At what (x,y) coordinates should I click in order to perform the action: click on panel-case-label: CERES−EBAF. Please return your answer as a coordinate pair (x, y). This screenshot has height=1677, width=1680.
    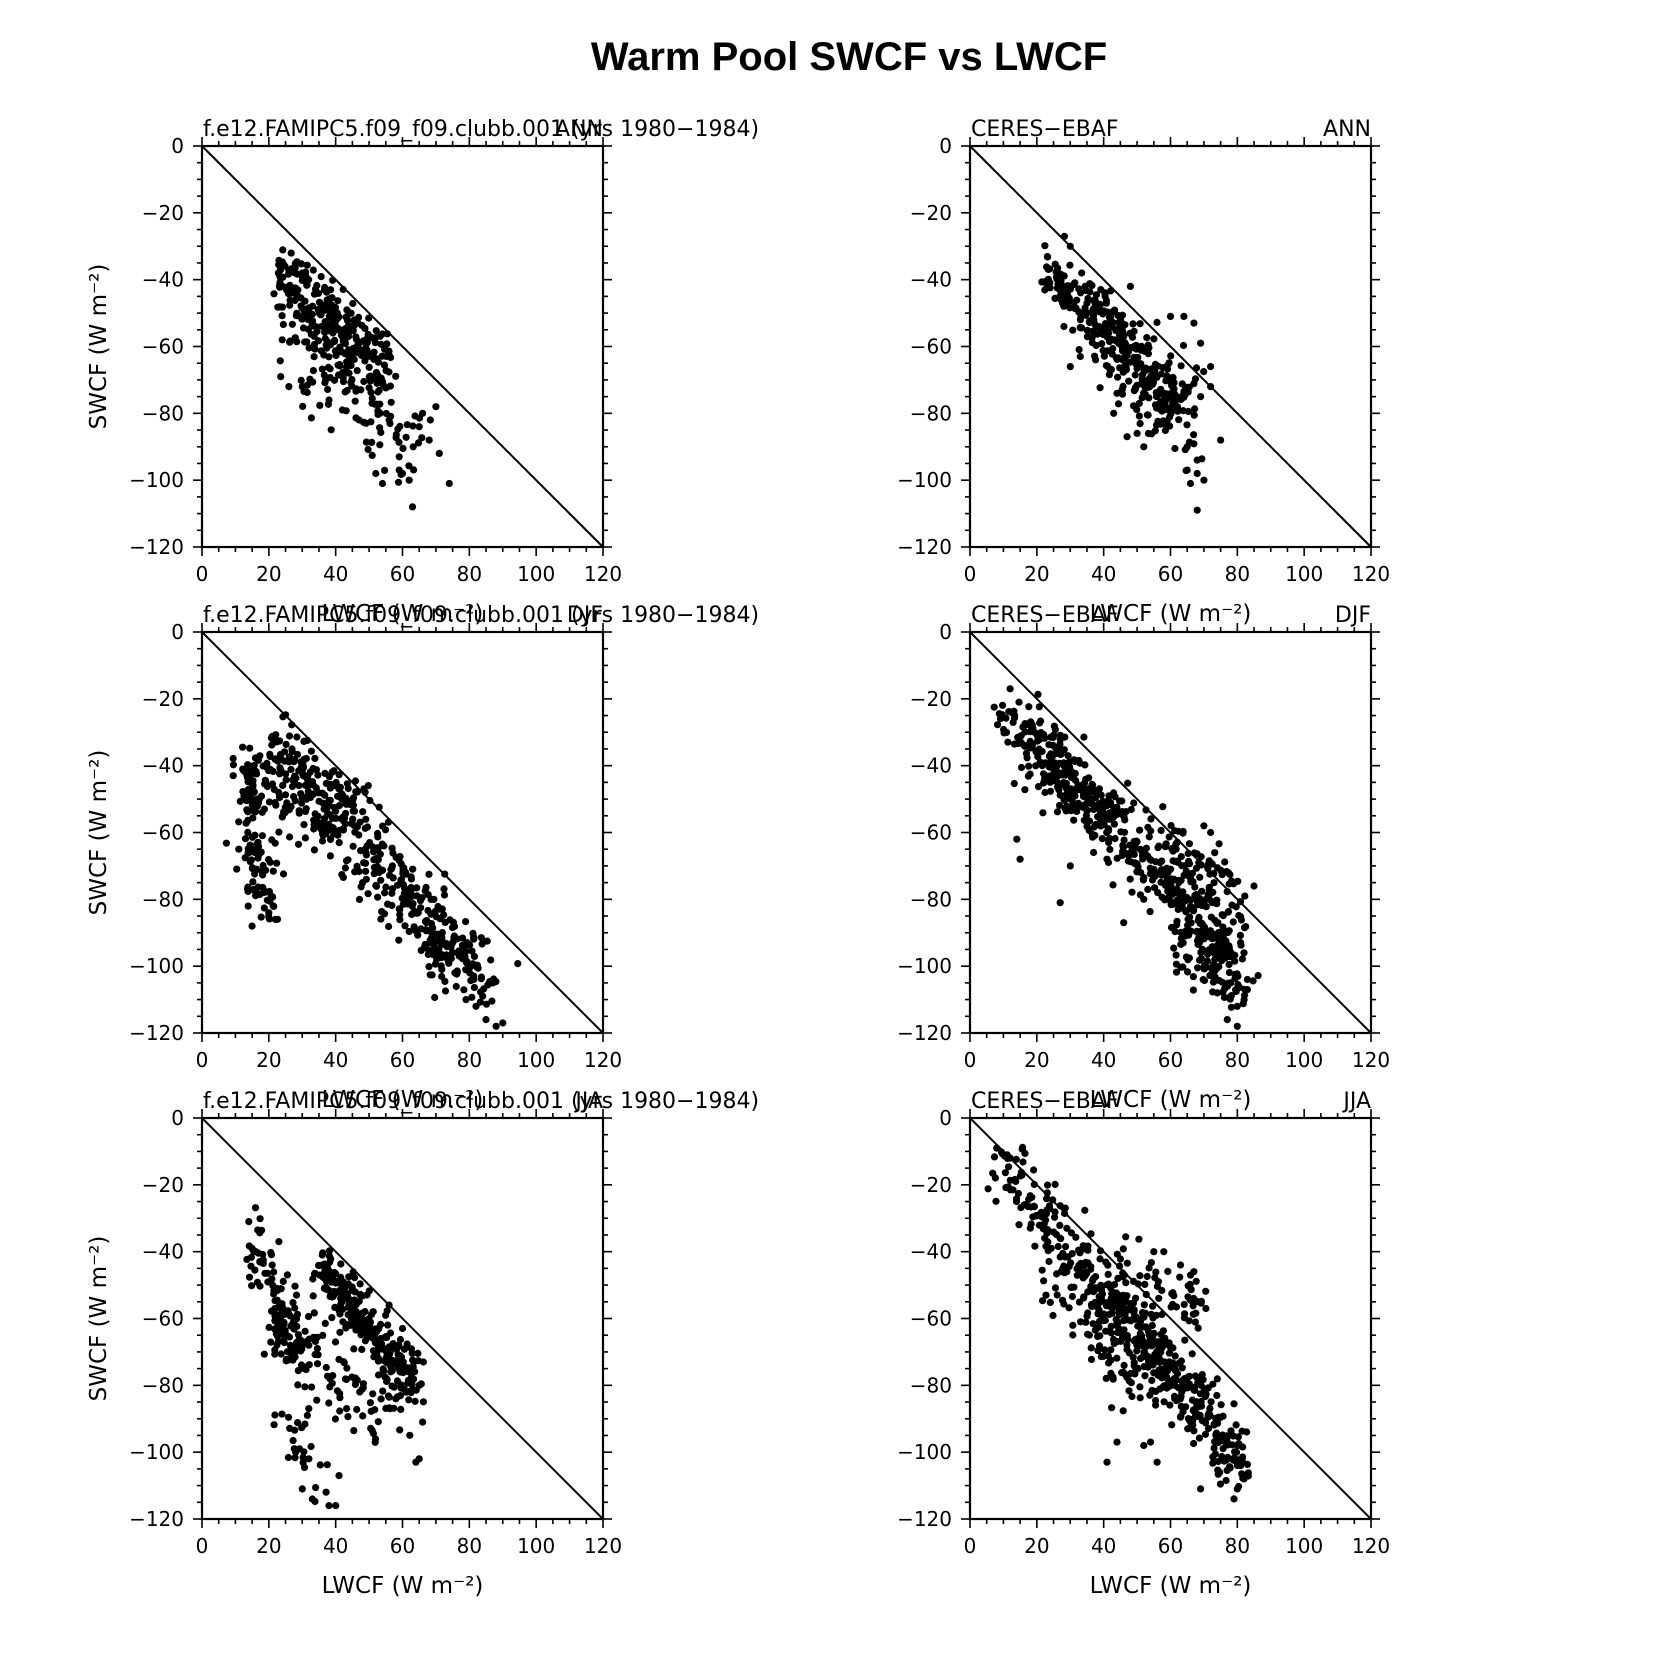
    Looking at the image, I should click on (1045, 129).